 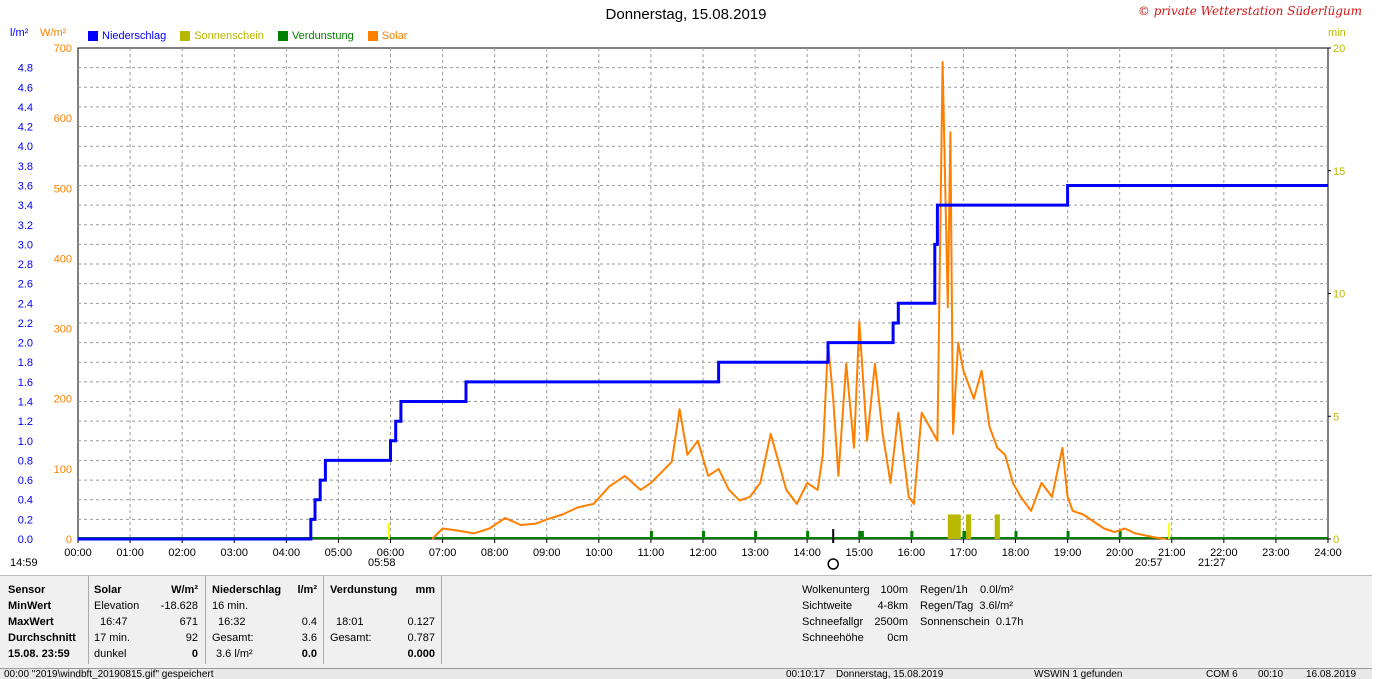 What do you see at coordinates (117, 606) in the screenshot?
I see `stats-cell: Elevation` at bounding box center [117, 606].